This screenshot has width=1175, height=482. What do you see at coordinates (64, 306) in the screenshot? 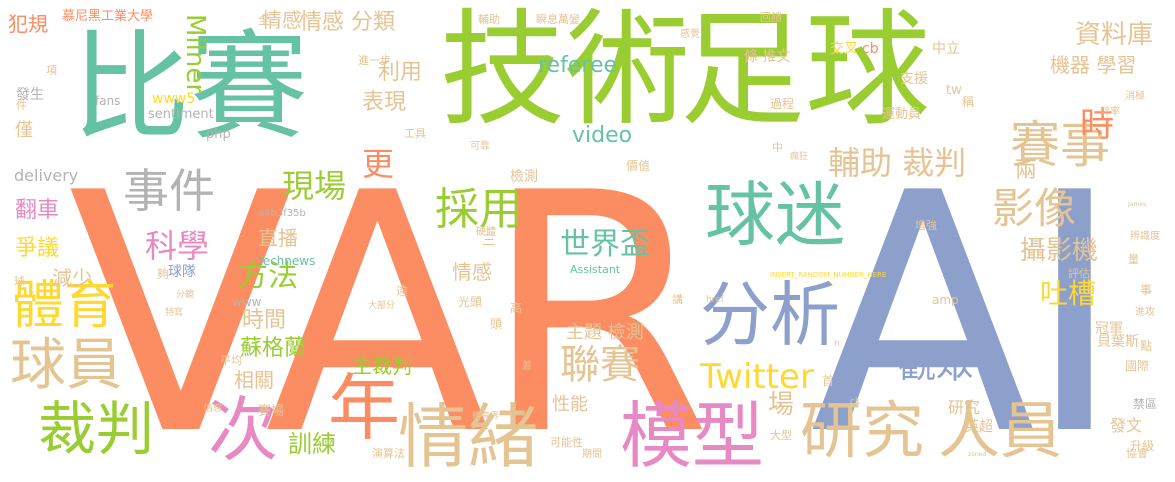
I see `word-tiyu: 體育` at bounding box center [64, 306].